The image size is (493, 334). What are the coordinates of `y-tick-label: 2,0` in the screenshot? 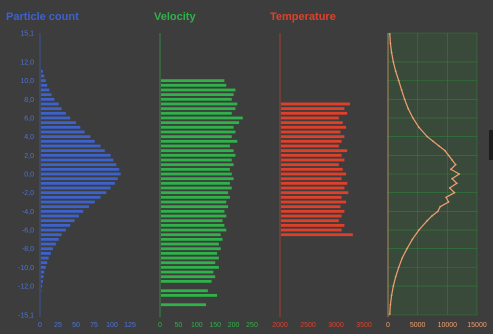 It's located at (29, 156).